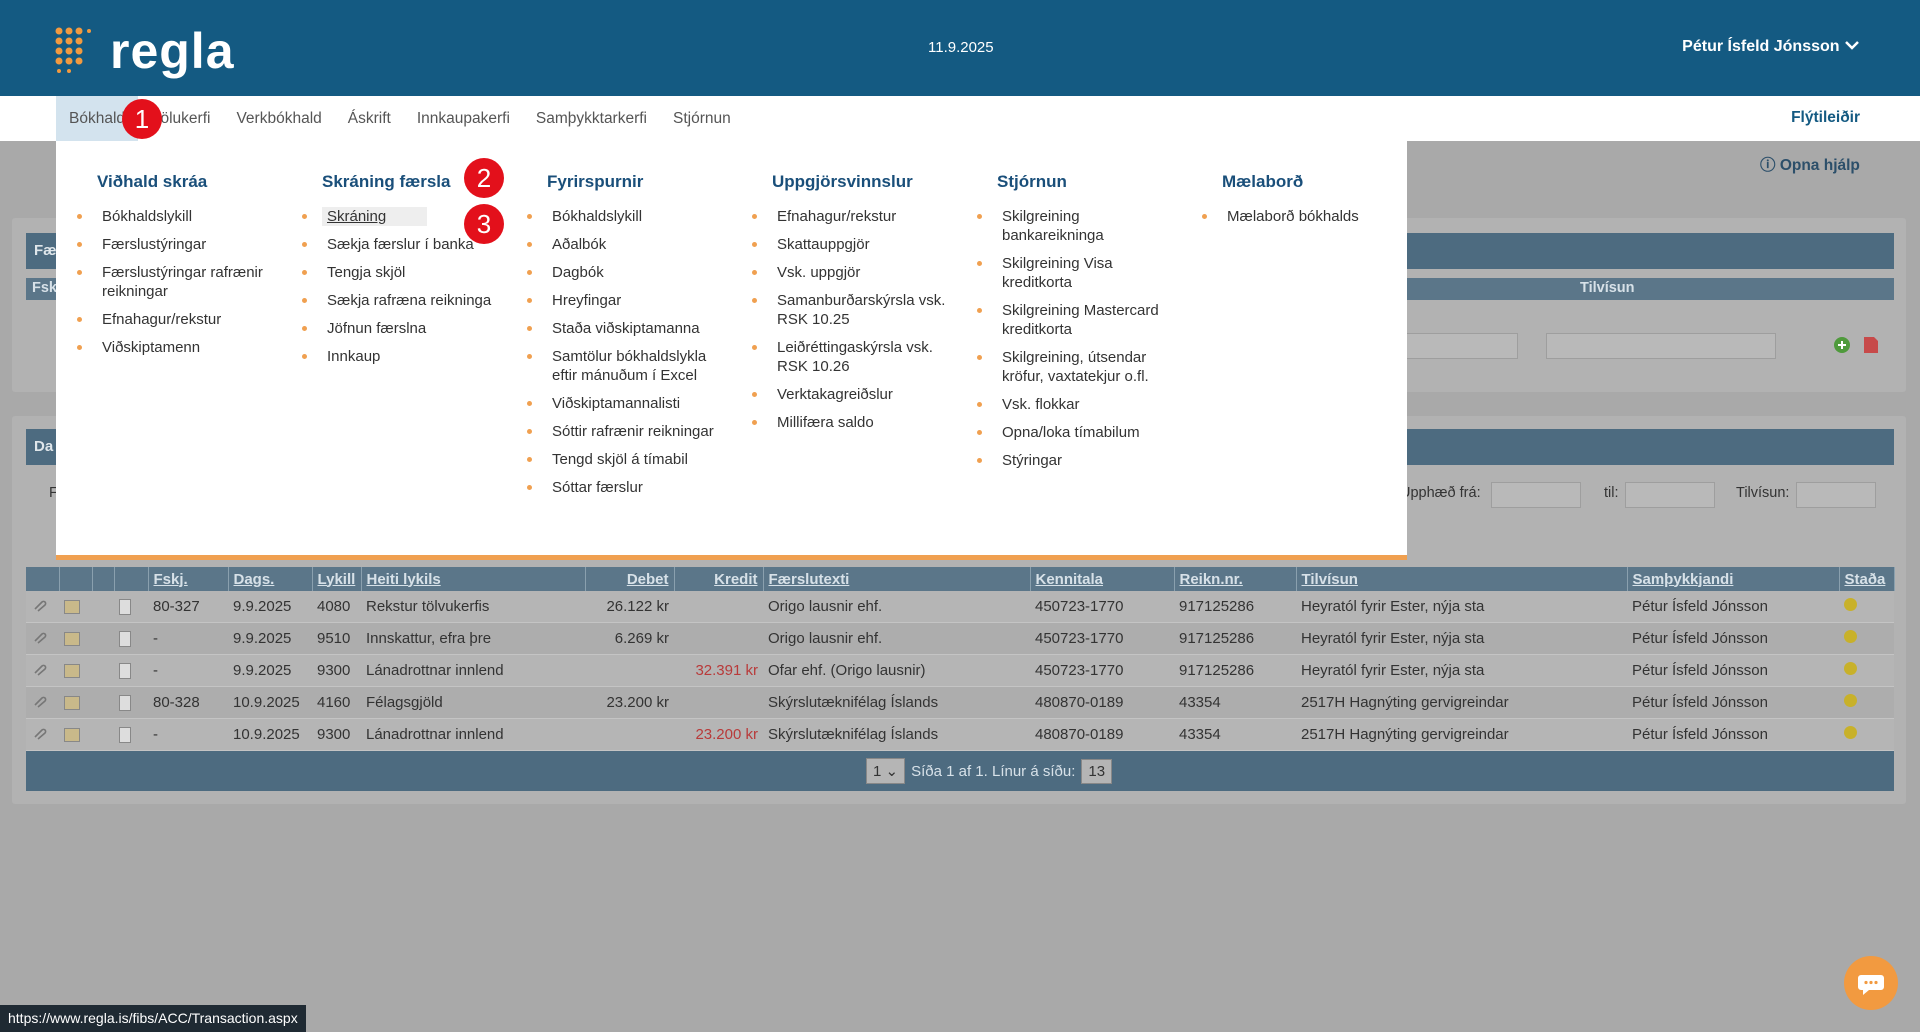  I want to click on nav-item: Verkbókhald, so click(279, 118).